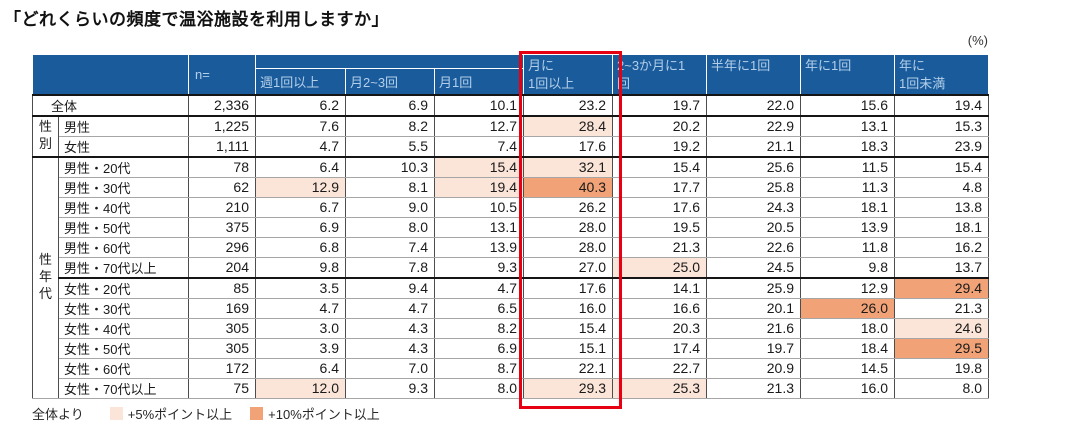 Image resolution: width=1070 pixels, height=435 pixels. Describe the element at coordinates (568, 267) in the screenshot. I see `value-cell: 27.0` at that location.